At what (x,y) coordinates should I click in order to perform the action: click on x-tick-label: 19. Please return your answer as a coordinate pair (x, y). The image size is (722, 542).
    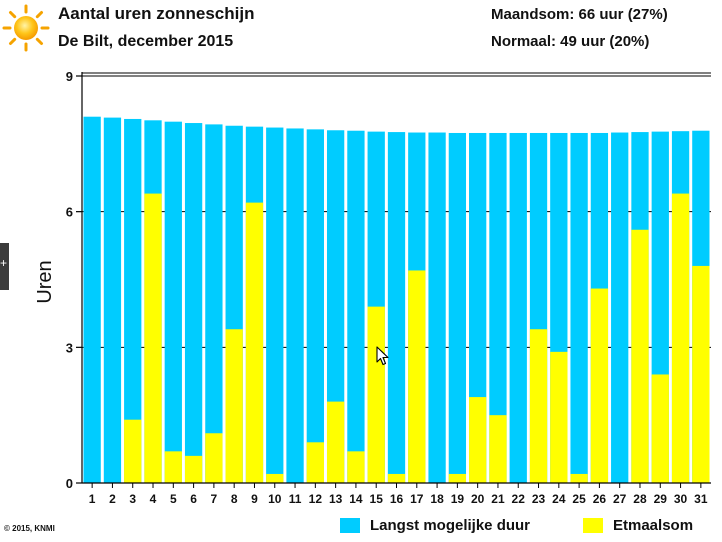
    Looking at the image, I should click on (458, 499).